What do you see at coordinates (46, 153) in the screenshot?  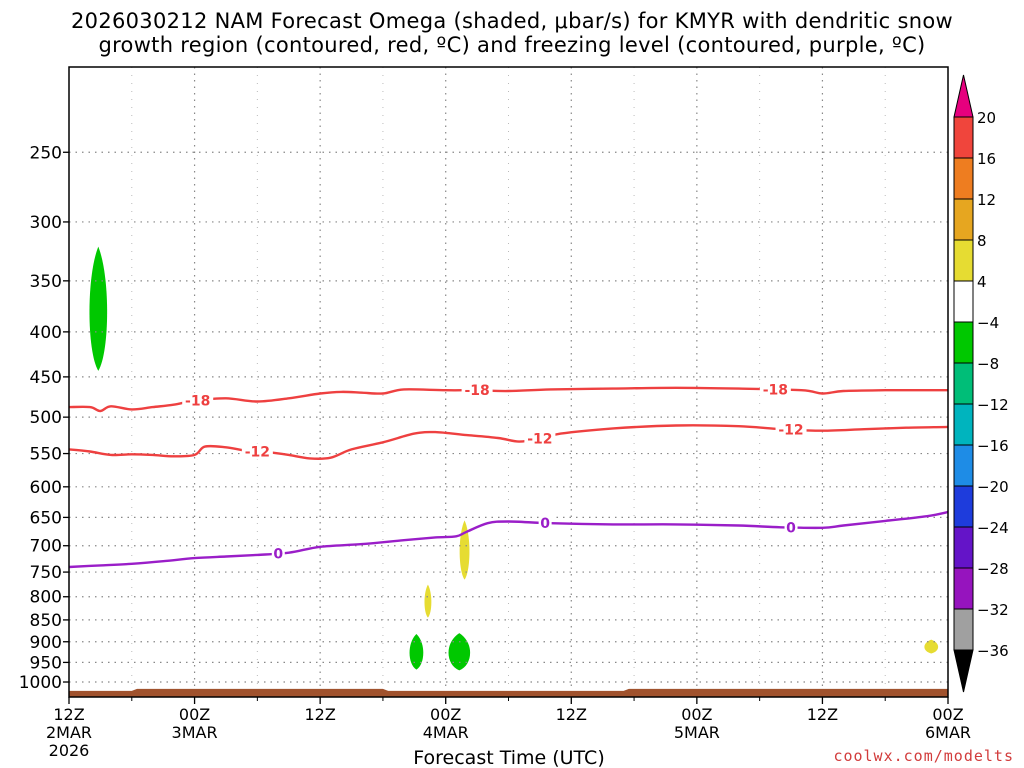 I see `y-tick-label: 250` at bounding box center [46, 153].